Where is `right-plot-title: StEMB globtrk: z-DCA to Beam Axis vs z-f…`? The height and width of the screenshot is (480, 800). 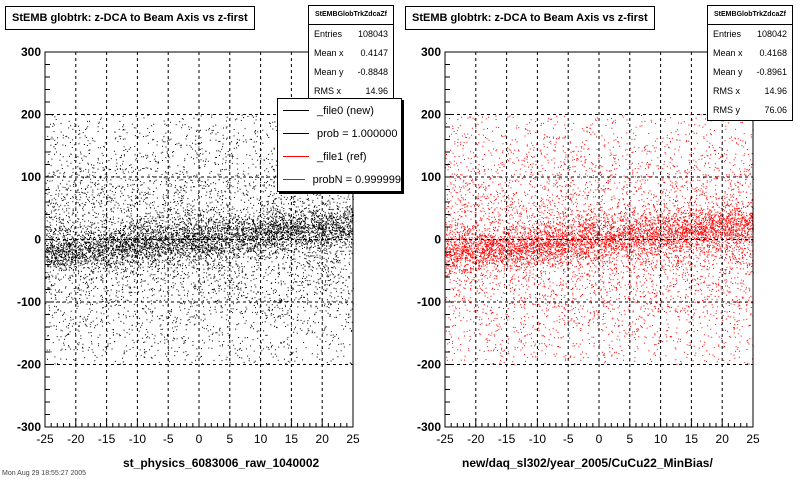 right-plot-title: StEMB globtrk: z-DCA to Beam Axis vs z-f… is located at coordinates (530, 18).